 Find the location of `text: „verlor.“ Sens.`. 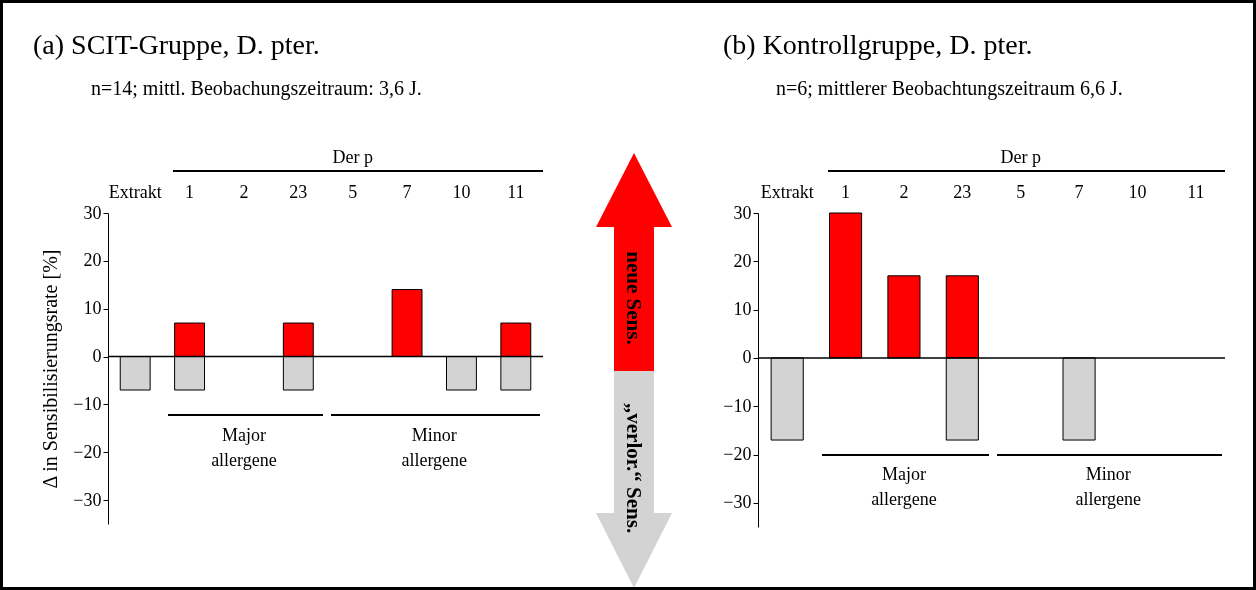

text: „verlor.“ Sens. is located at coordinates (634, 468).